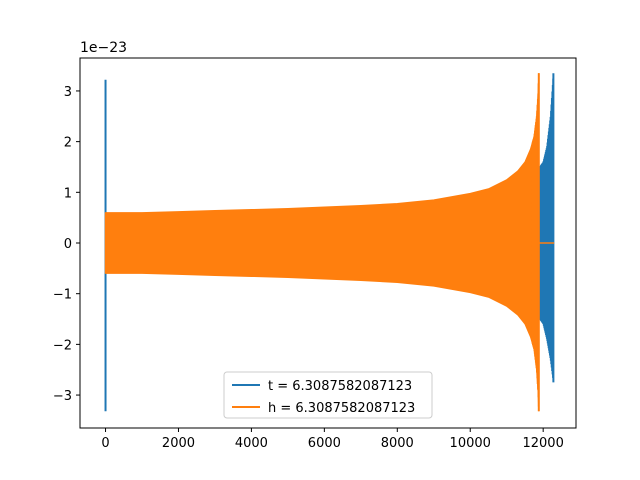  What do you see at coordinates (68, 193) in the screenshot?
I see `y-tick-label: 1` at bounding box center [68, 193].